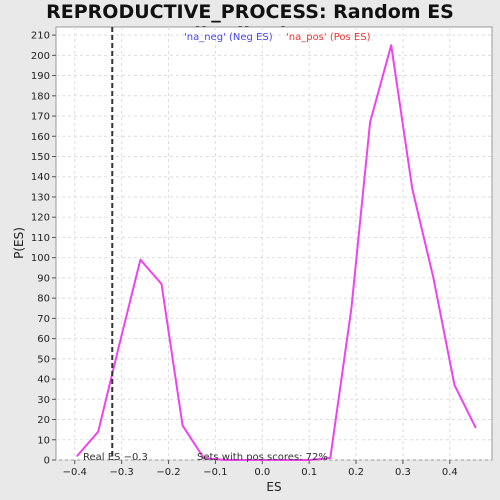 The height and width of the screenshot is (500, 500). Describe the element at coordinates (356, 472) in the screenshot. I see `x-tick-label: 0.2` at that location.